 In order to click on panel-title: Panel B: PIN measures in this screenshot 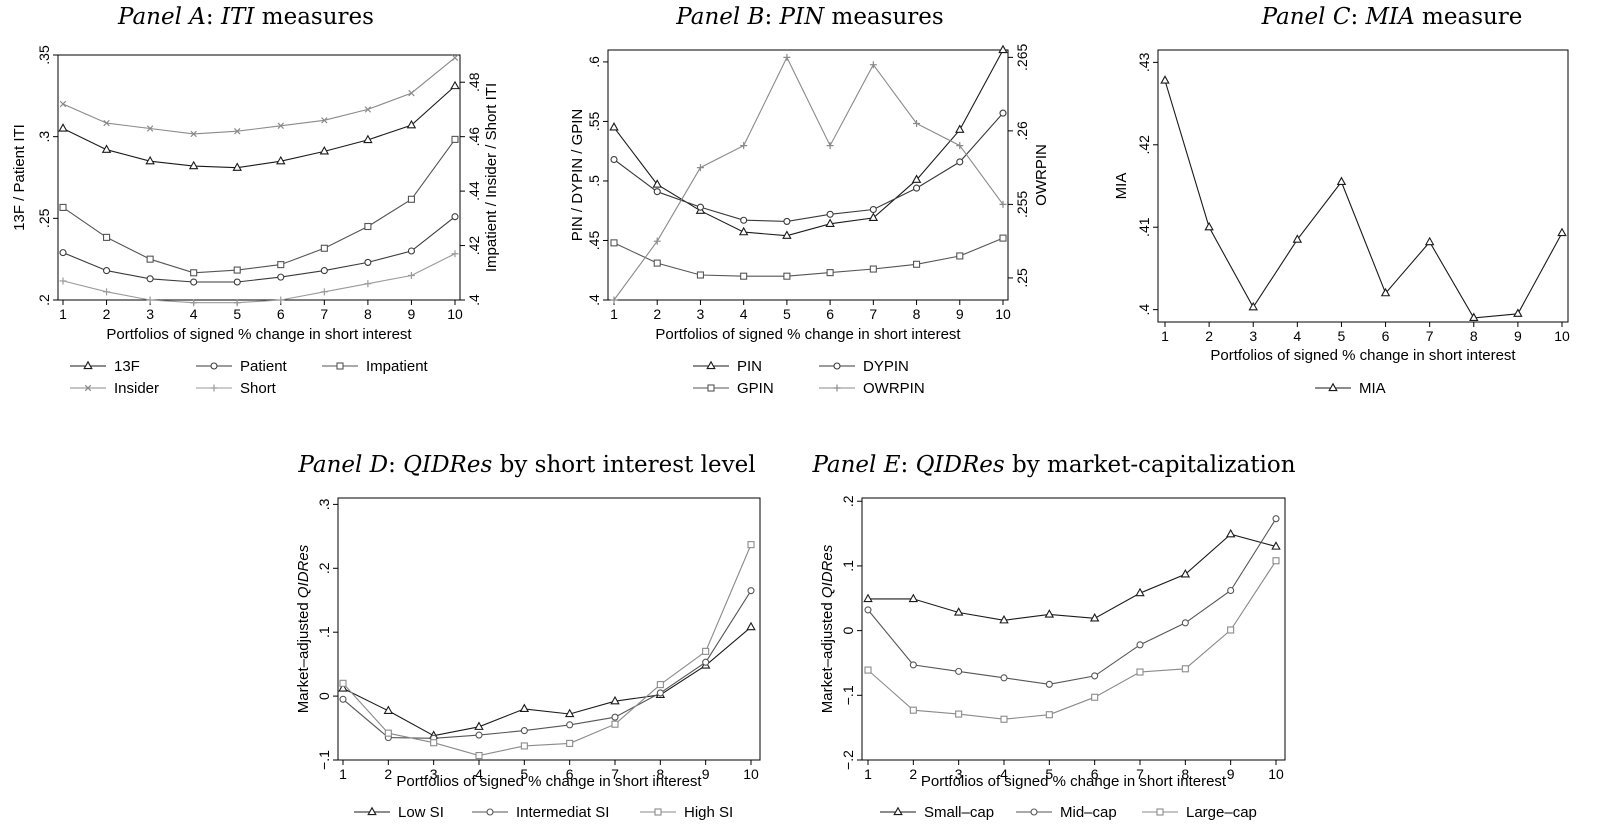, I will do `click(809, 17)`.